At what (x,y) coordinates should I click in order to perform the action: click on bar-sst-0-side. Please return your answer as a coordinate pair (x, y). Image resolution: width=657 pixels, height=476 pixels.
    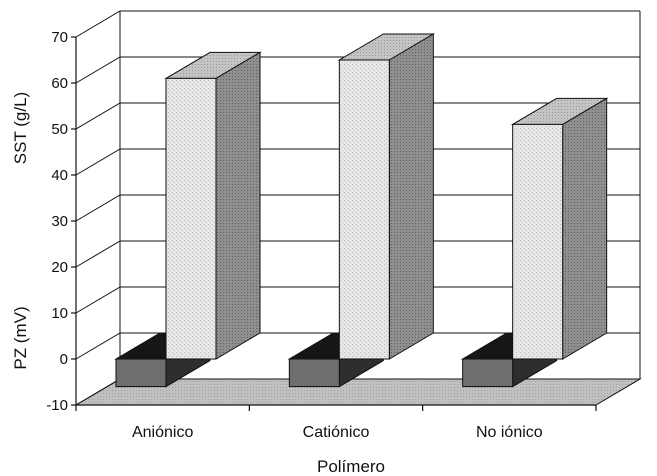
    Looking at the image, I should click on (238, 205).